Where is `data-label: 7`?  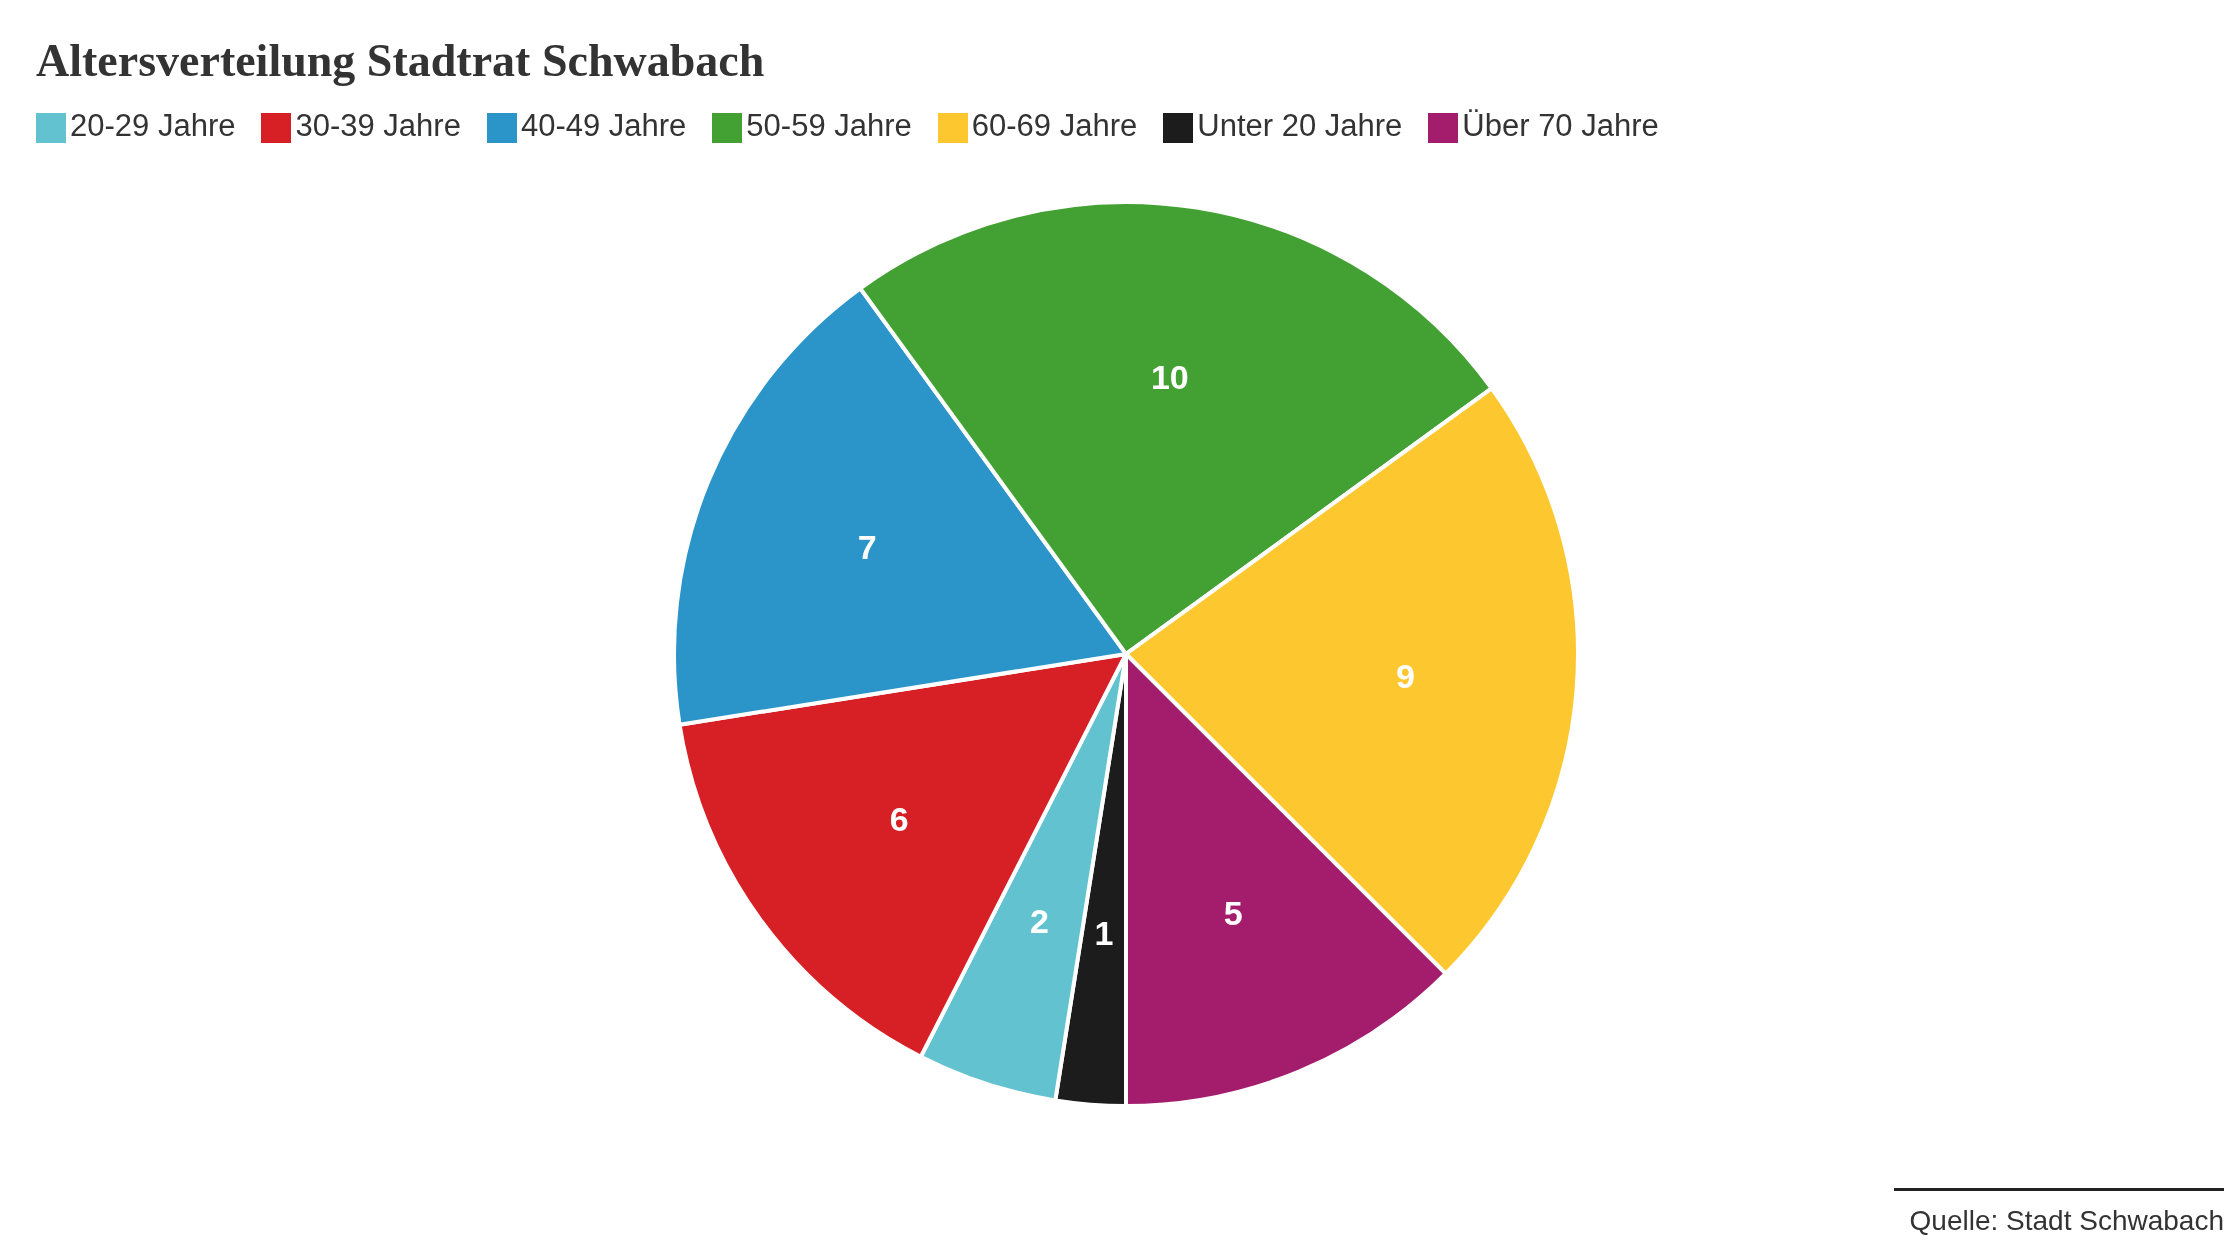
data-label: 7 is located at coordinates (867, 546).